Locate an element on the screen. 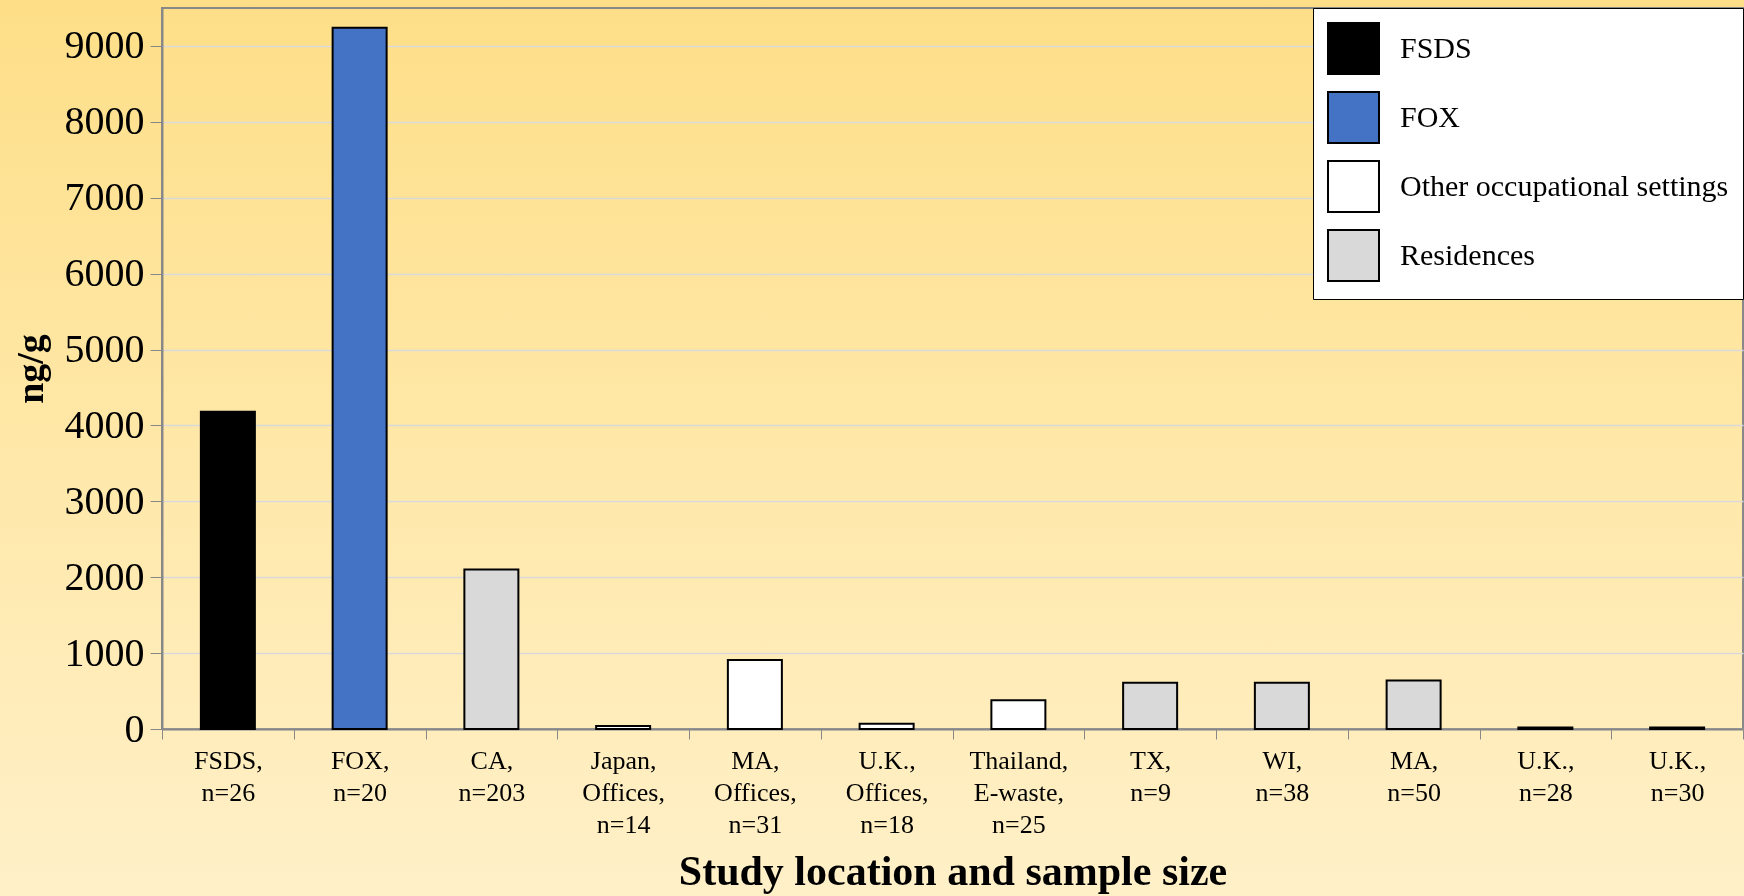 This screenshot has width=1744, height=896. y-axis-title: ng/g is located at coordinates (29, 369).